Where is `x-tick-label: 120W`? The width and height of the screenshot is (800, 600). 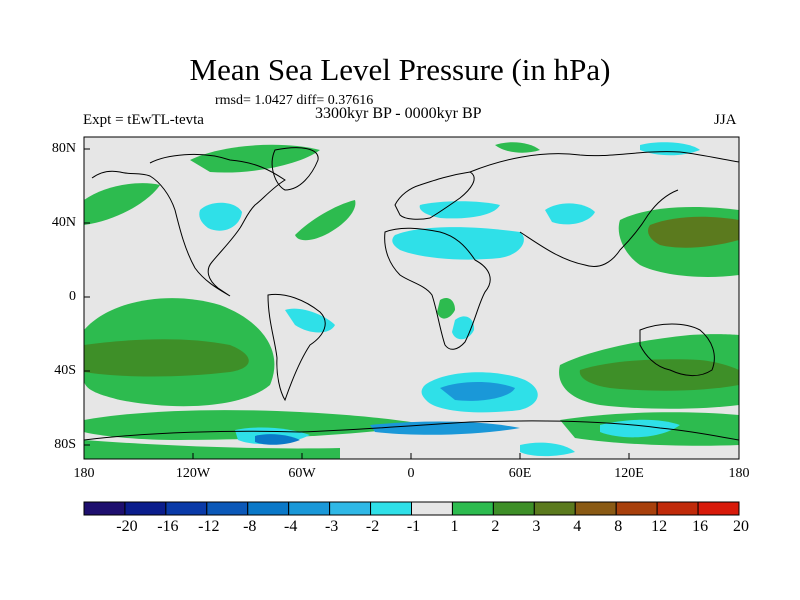 x-tick-label: 120W is located at coordinates (193, 473).